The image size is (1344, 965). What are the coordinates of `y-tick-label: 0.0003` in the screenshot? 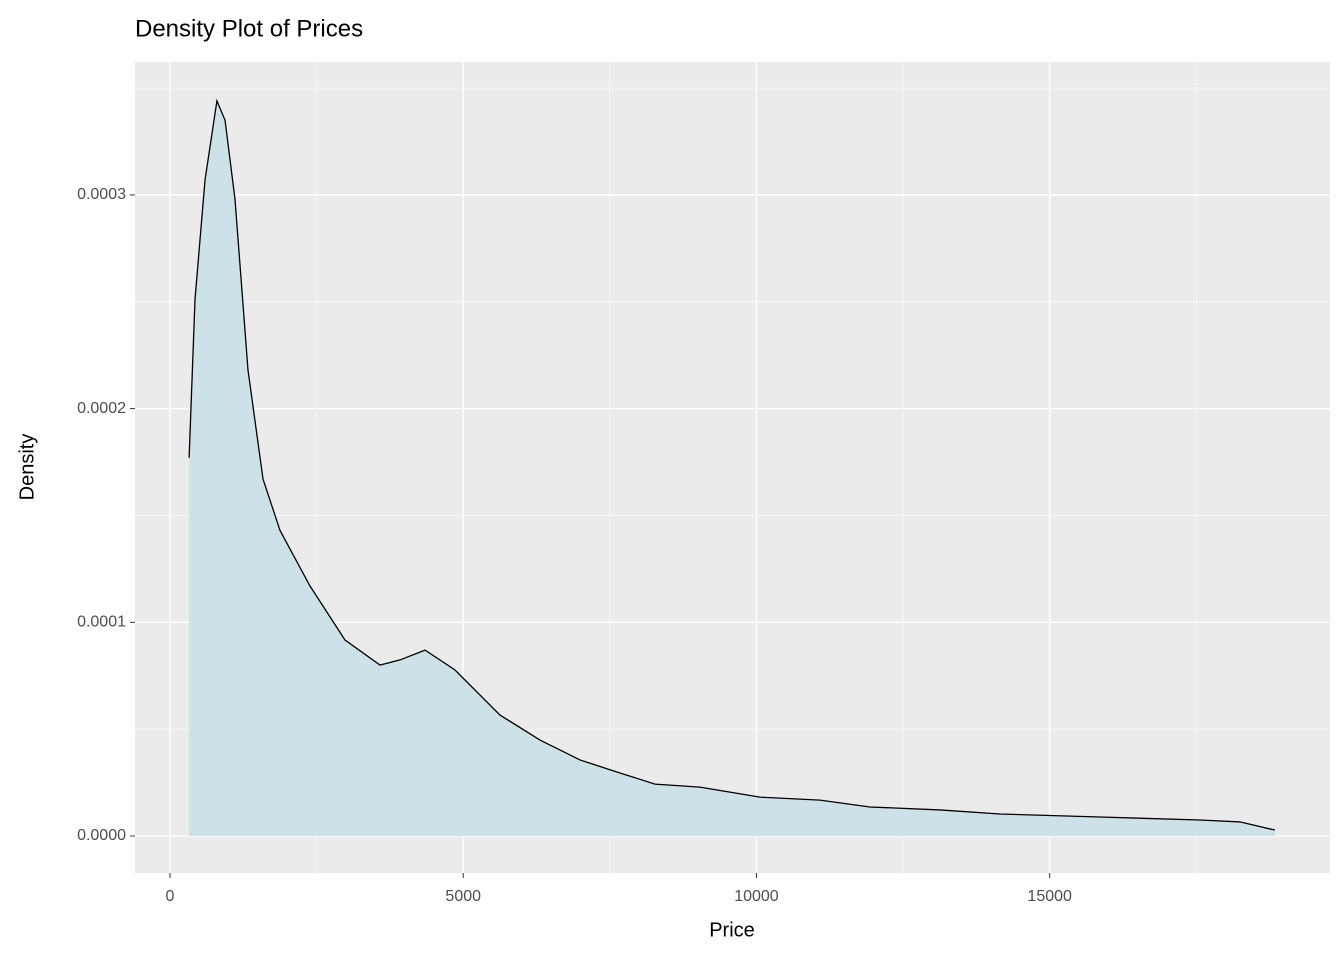 It's located at (101, 194).